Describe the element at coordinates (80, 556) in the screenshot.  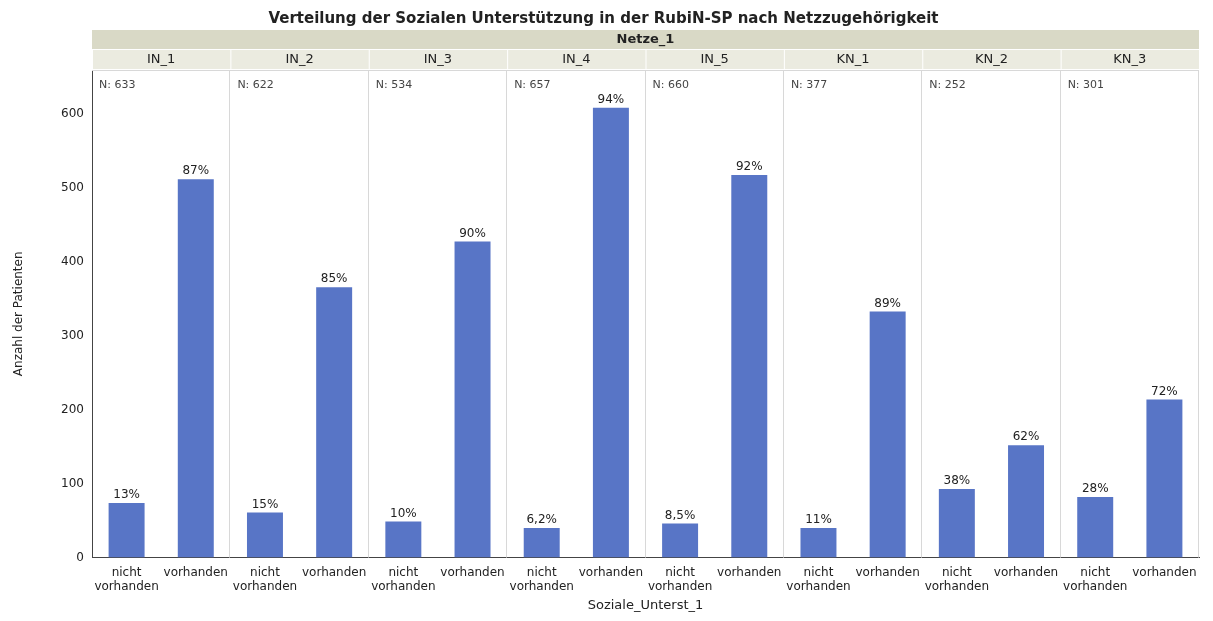
I see `y-tick-label: 0` at that location.